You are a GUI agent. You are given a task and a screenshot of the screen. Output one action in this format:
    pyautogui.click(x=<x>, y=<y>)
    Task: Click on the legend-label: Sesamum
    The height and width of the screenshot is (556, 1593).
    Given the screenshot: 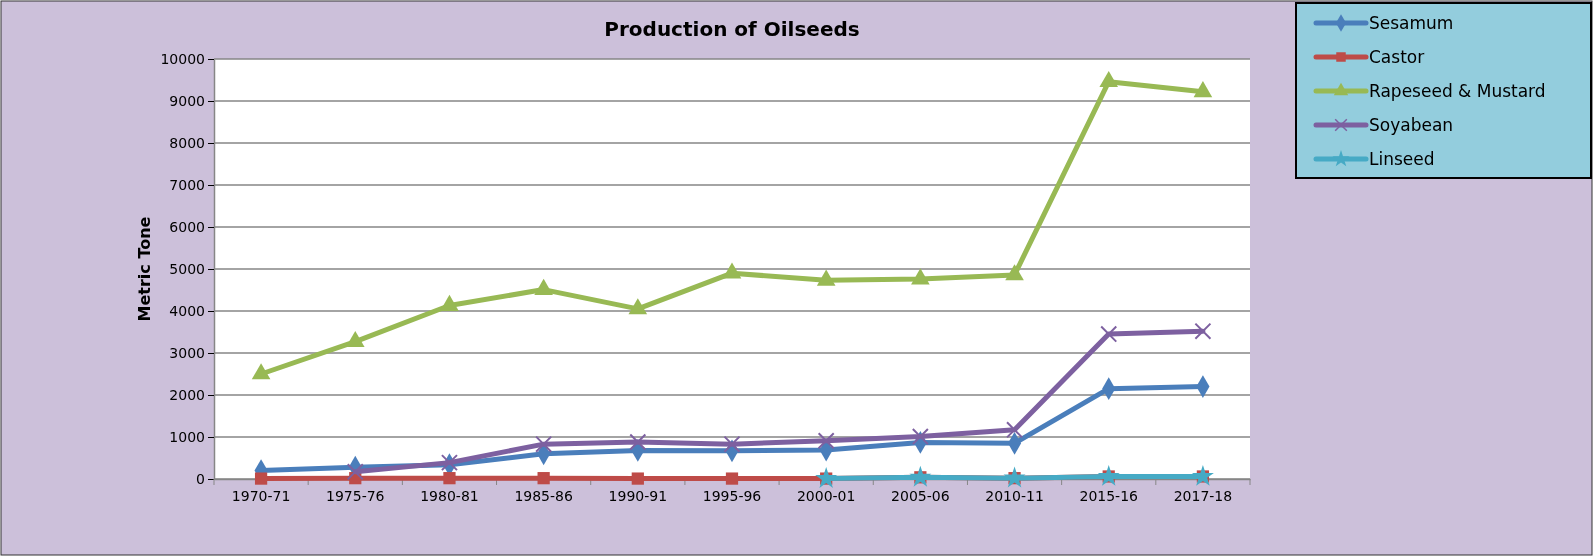 What is the action you would take?
    pyautogui.click(x=1411, y=23)
    